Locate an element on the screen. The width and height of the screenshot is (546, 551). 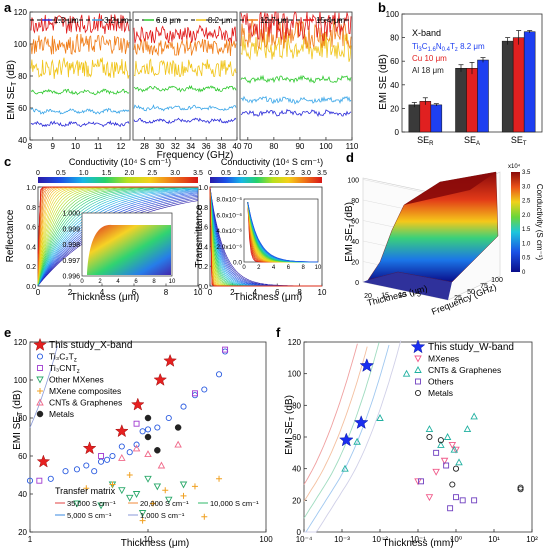
panel-d-colorbar-tick: 3.5 is located at coordinates (526, 173).